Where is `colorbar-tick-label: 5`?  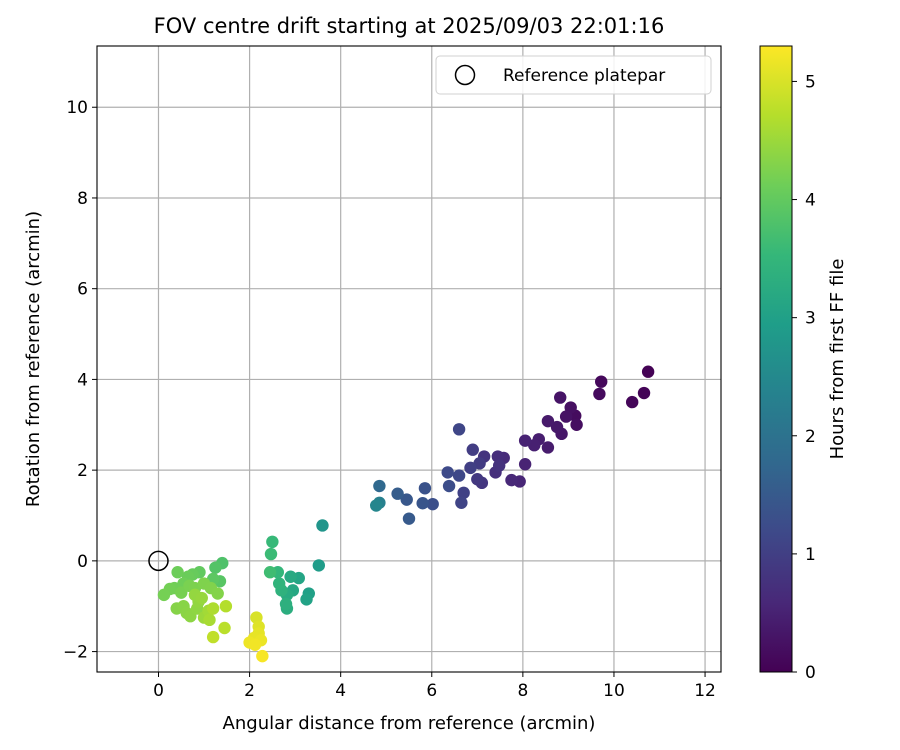
colorbar-tick-label: 5 is located at coordinates (810, 82).